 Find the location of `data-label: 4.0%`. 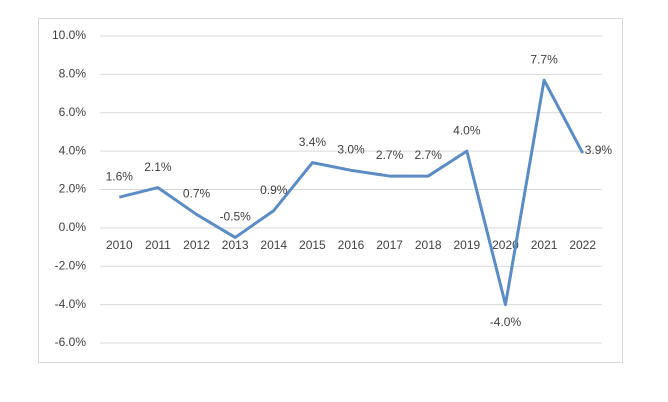

data-label: 4.0% is located at coordinates (467, 130).